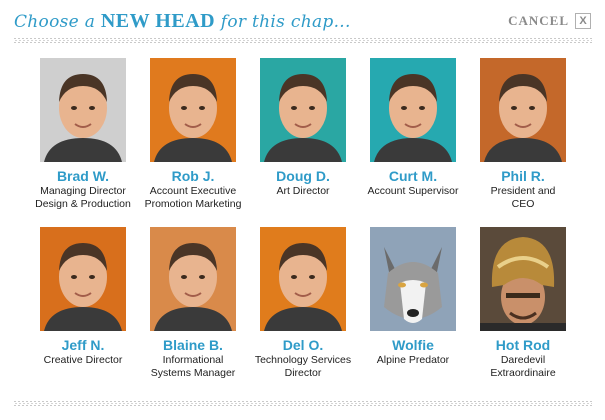 The height and width of the screenshot is (420, 605). I want to click on head-option-10: Hot Rod Daredevil Extraordinaire, so click(523, 303).